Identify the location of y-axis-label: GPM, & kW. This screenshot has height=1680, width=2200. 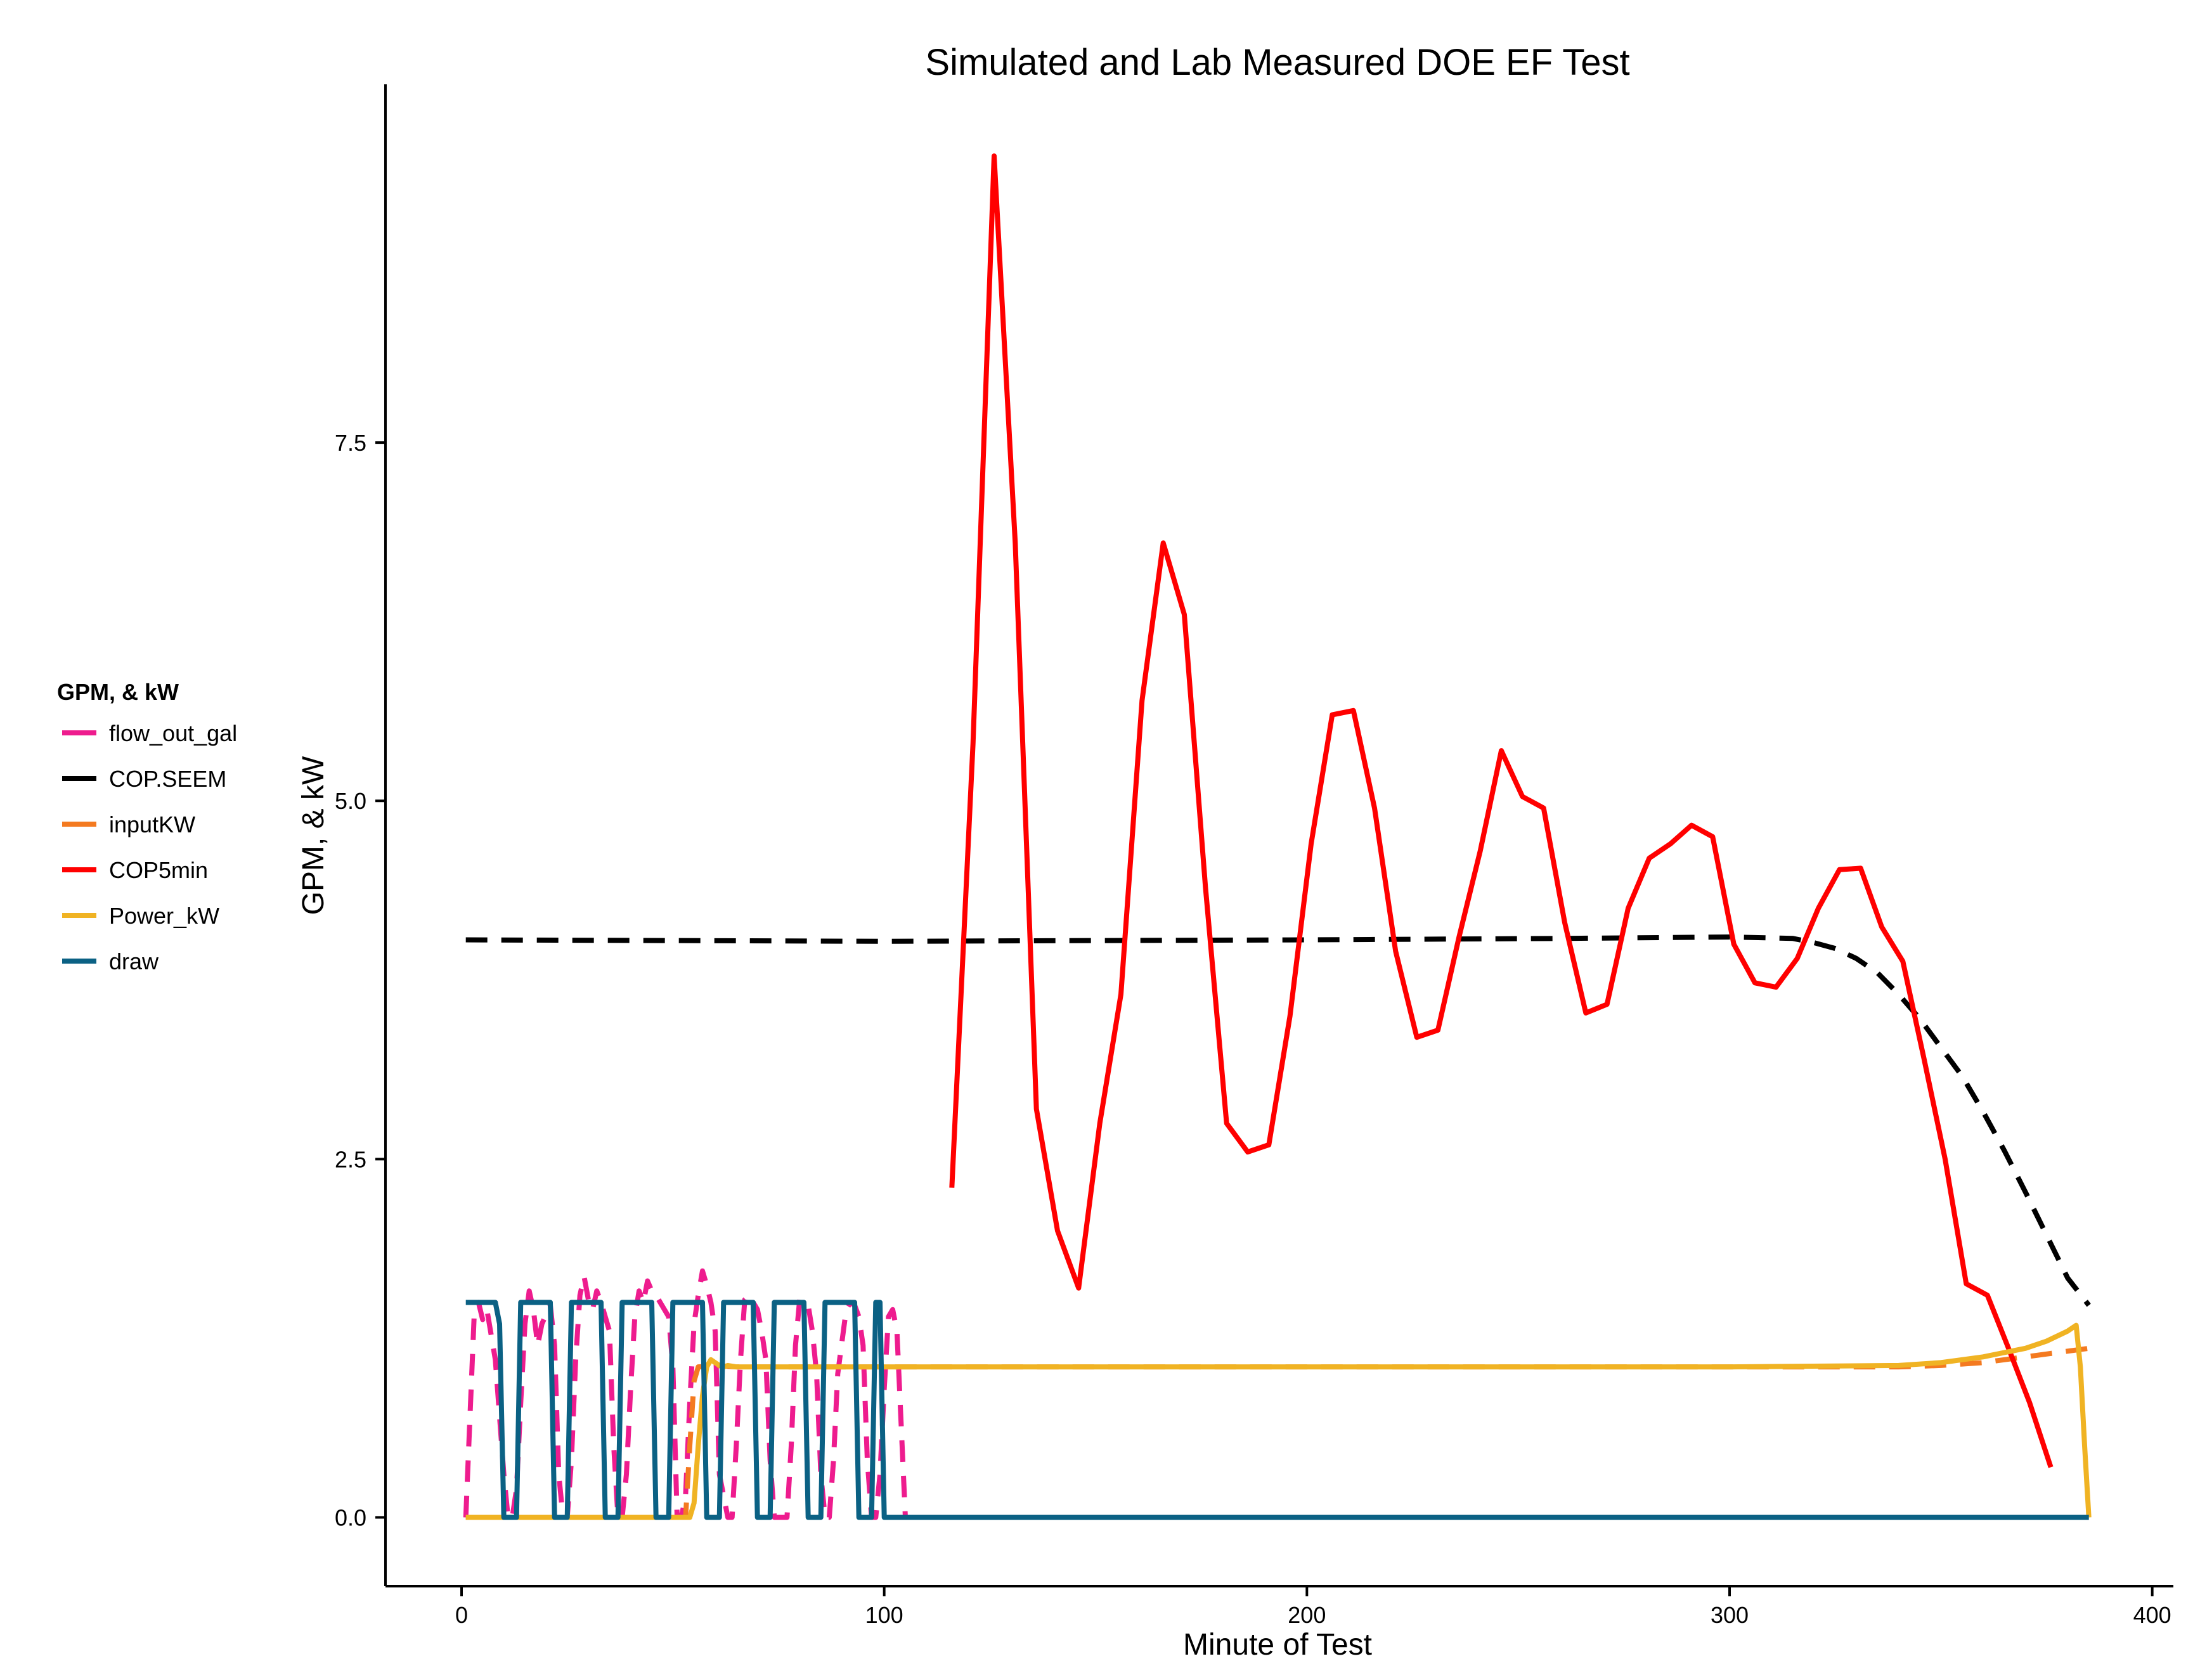
(313, 835).